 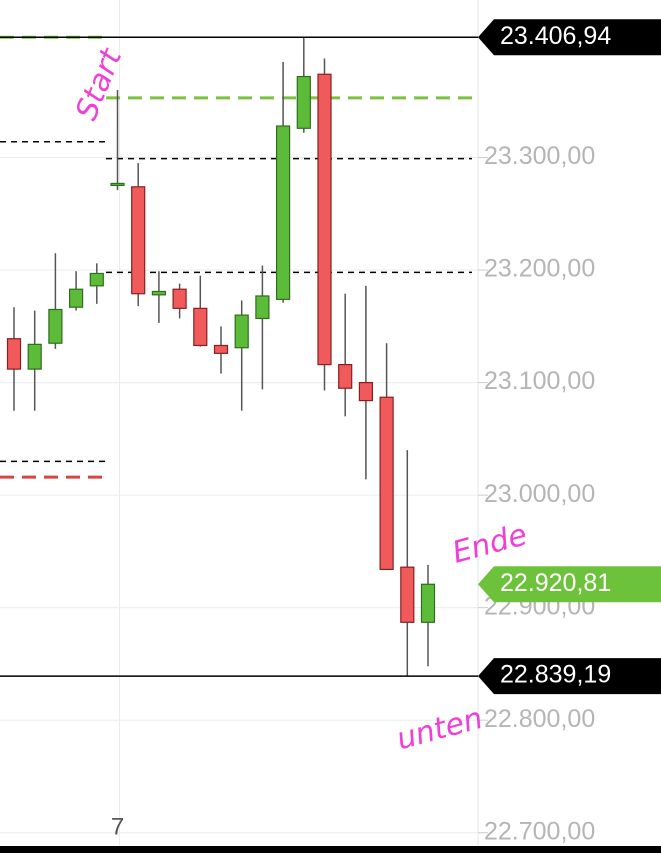 What do you see at coordinates (539, 719) in the screenshot?
I see `y-tick-label: 22.800,00` at bounding box center [539, 719].